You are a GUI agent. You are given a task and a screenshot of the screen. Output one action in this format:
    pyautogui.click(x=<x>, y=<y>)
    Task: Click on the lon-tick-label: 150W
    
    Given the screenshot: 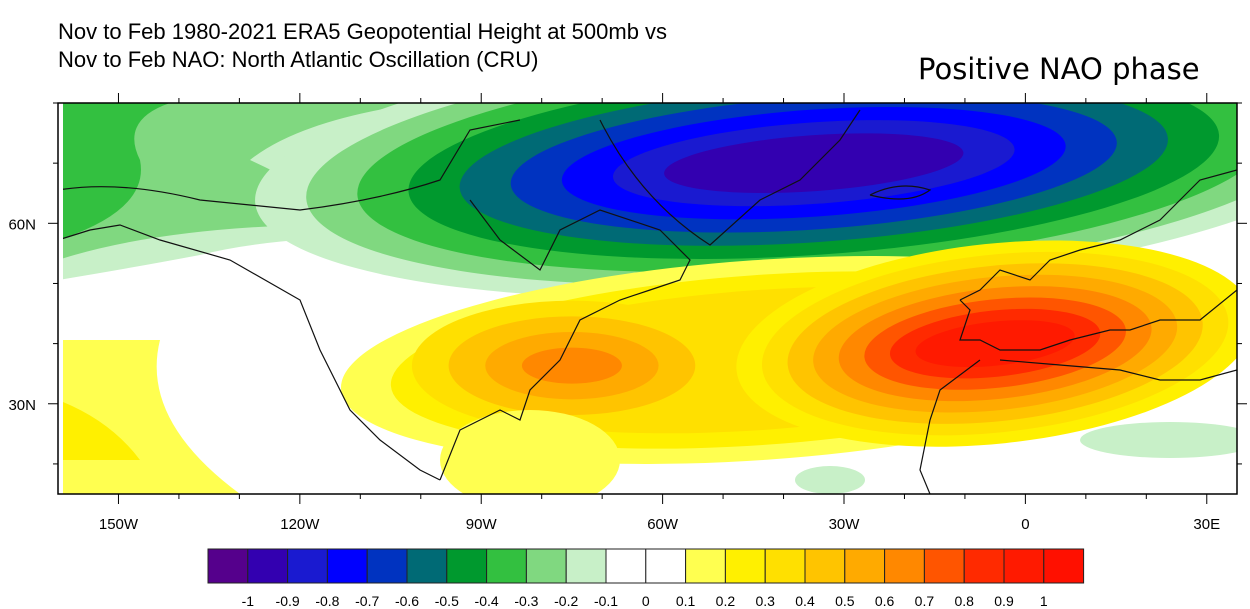 What is the action you would take?
    pyautogui.click(x=119, y=524)
    